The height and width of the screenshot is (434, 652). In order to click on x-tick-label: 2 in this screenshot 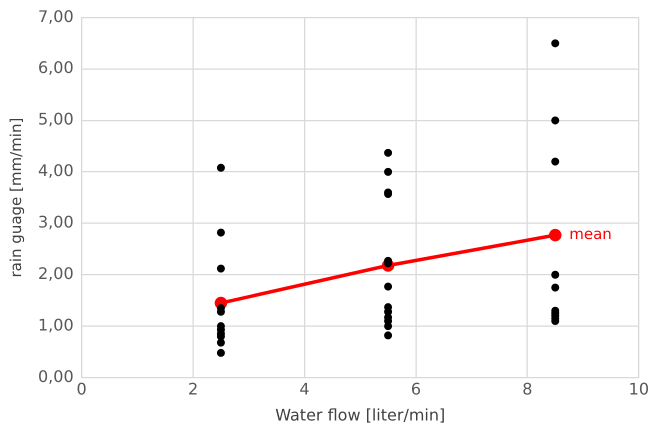, I will do `click(193, 388)`.